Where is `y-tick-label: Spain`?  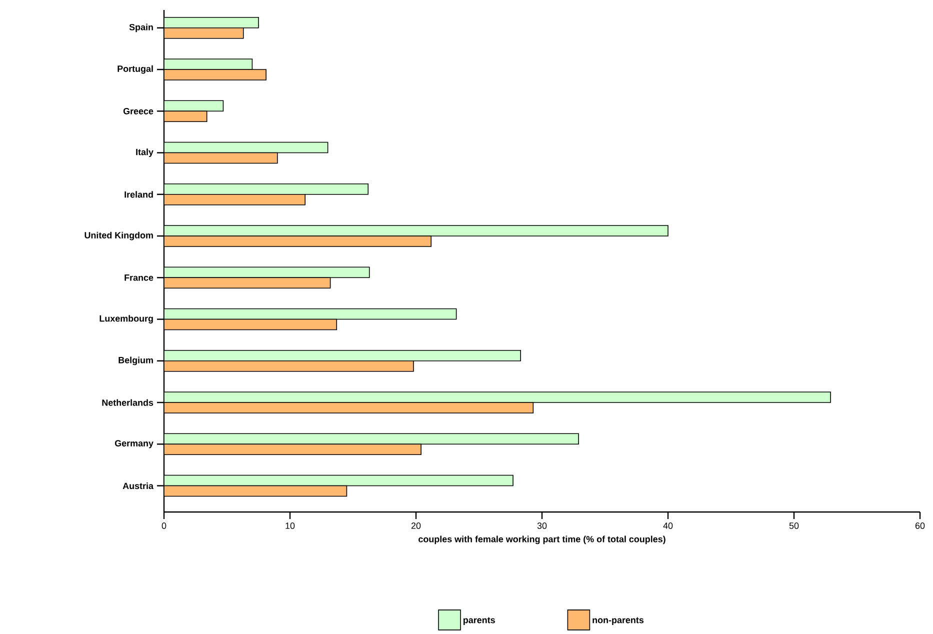
y-tick-label: Spain is located at coordinates (141, 28).